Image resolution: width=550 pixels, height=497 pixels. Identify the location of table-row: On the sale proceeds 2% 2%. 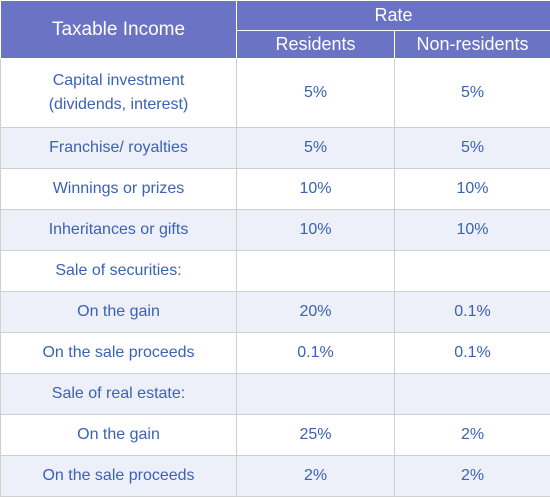
(275, 476).